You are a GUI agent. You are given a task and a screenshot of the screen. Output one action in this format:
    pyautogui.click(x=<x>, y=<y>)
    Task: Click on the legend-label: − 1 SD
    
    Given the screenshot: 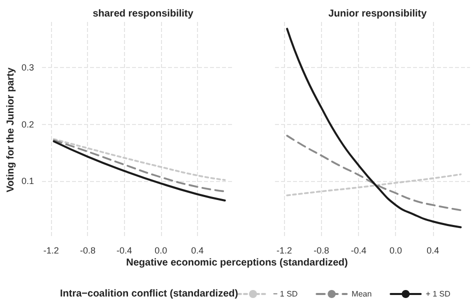 What is the action you would take?
    pyautogui.click(x=285, y=294)
    